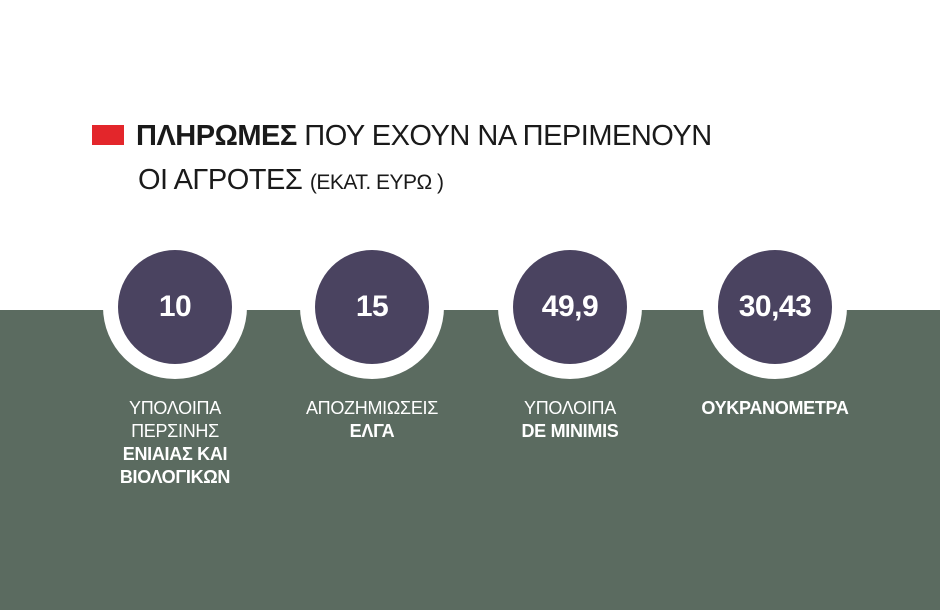 This screenshot has height=610, width=940. What do you see at coordinates (372, 408) in the screenshot?
I see `label-line: ΑΠΟΖΗΜΙΩΣΕΙΣ` at bounding box center [372, 408].